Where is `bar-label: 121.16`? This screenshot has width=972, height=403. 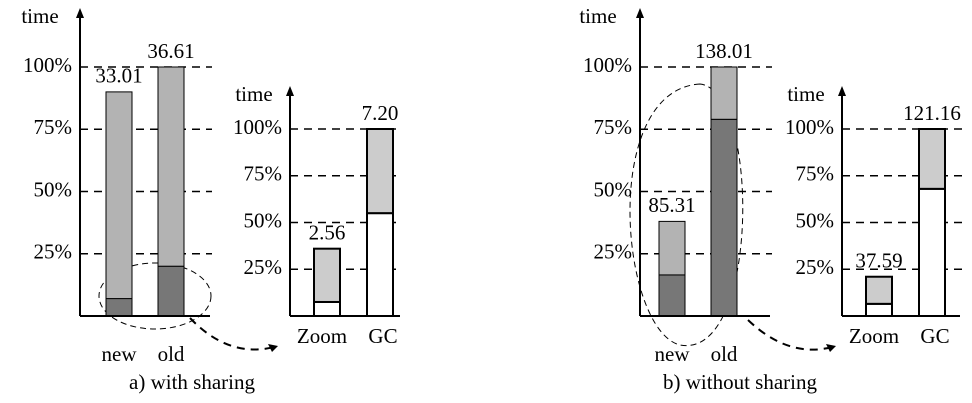
bar-label: 121.16 is located at coordinates (932, 113).